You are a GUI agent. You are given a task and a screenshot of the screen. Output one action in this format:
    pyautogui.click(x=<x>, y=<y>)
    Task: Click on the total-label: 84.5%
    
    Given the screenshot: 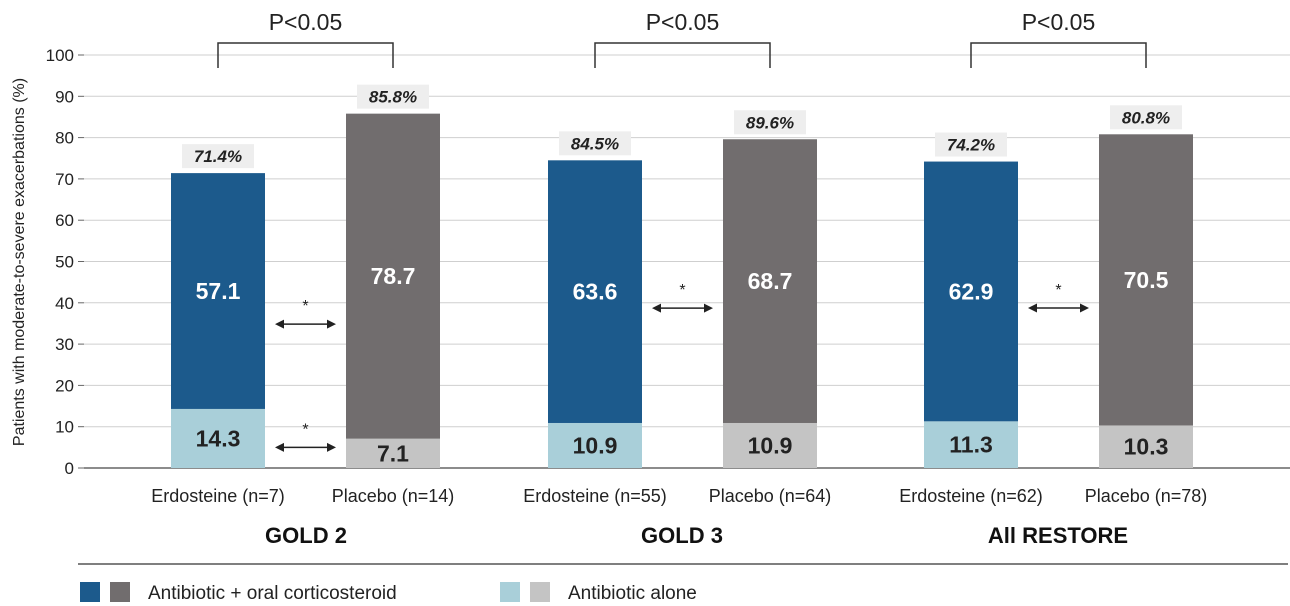 What is the action you would take?
    pyautogui.click(x=595, y=143)
    